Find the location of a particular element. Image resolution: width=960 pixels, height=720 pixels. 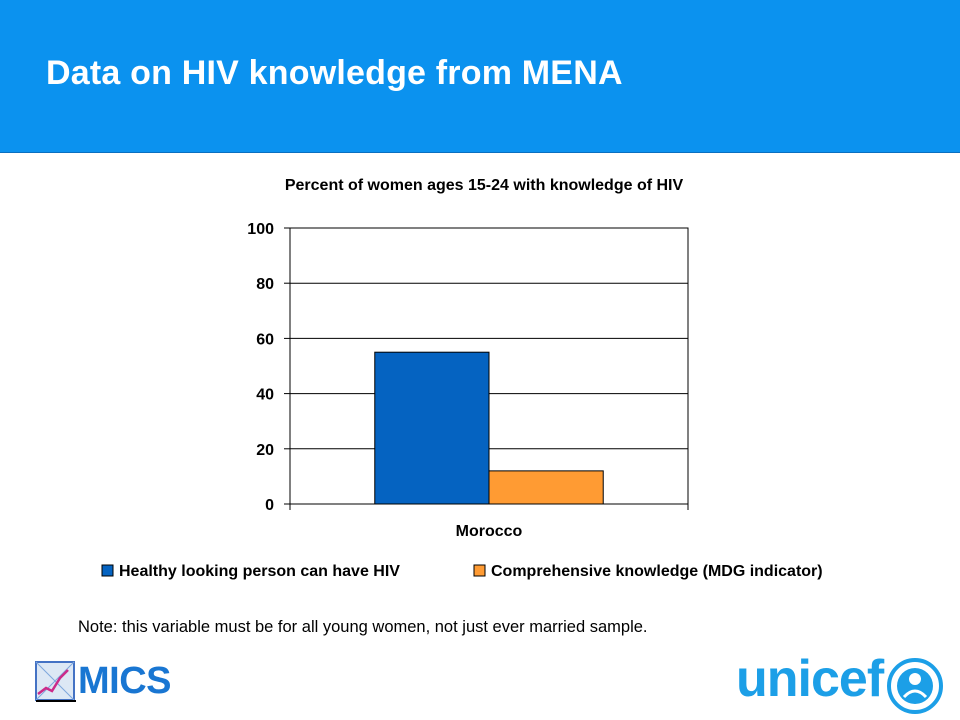

mics-logo: MICS is located at coordinates (109, 683).